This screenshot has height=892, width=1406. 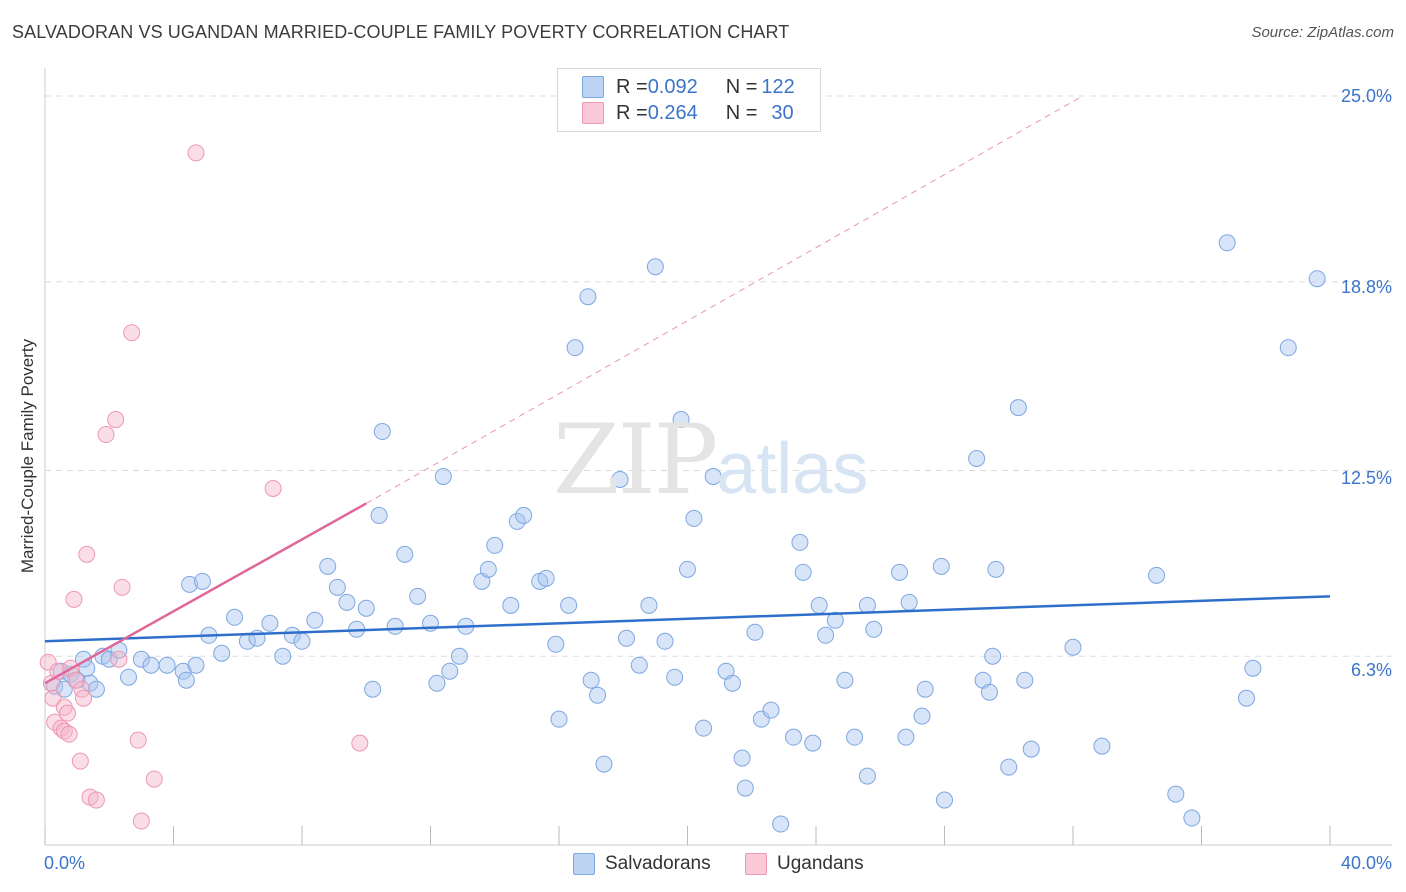 What do you see at coordinates (27, 456) in the screenshot?
I see `y-axis-label: Married-Couple Family Poverty` at bounding box center [27, 456].